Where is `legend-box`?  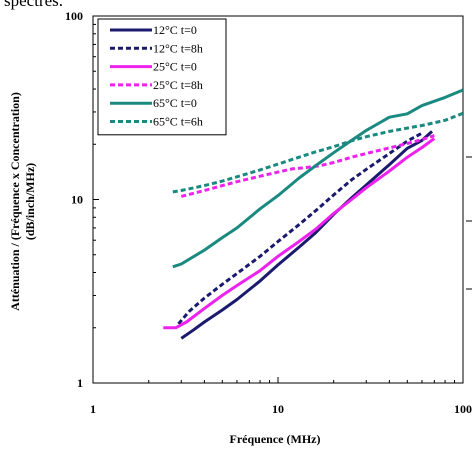 legend-box is located at coordinates (162, 77).